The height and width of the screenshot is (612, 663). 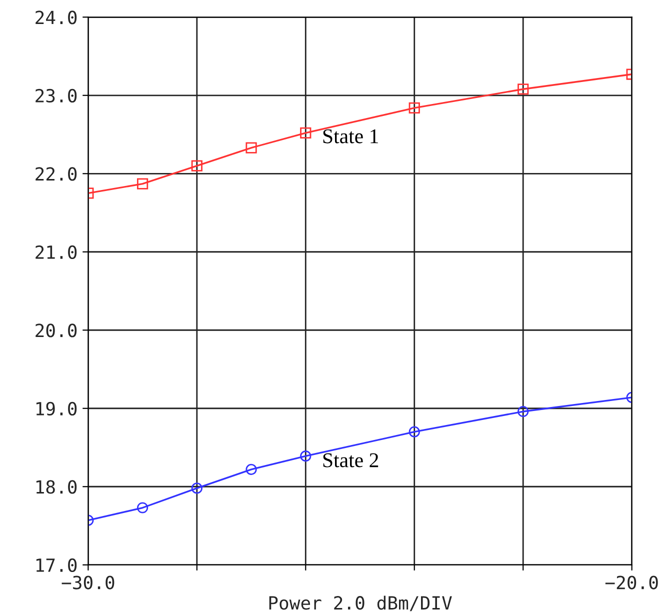 What do you see at coordinates (360, 604) in the screenshot?
I see `x-axis-title: Power 2.0 dBm/DIV` at bounding box center [360, 604].